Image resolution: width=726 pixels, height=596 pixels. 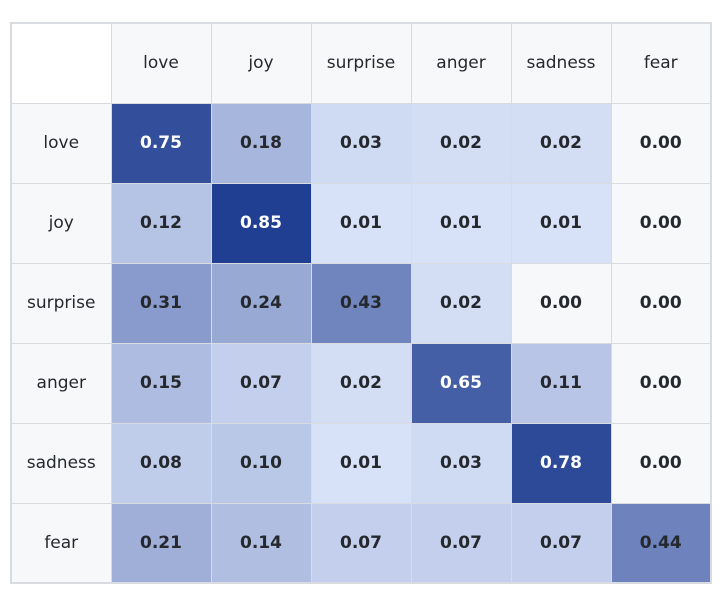 I want to click on matrix-row: anger 0.15 0.07 0.02 0.65 0.11 0.00, so click(x=361, y=383).